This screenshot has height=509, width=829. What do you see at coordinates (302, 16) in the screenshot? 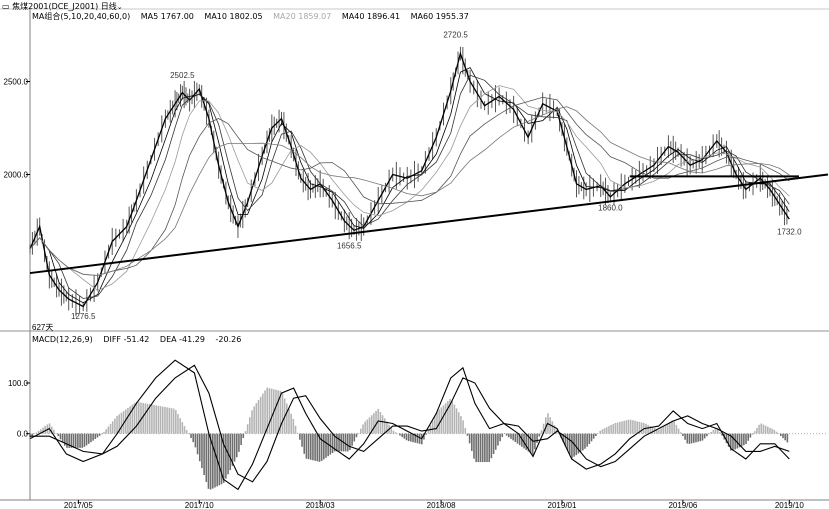
I see `ma20-value: MA20 1859.07` at bounding box center [302, 16].